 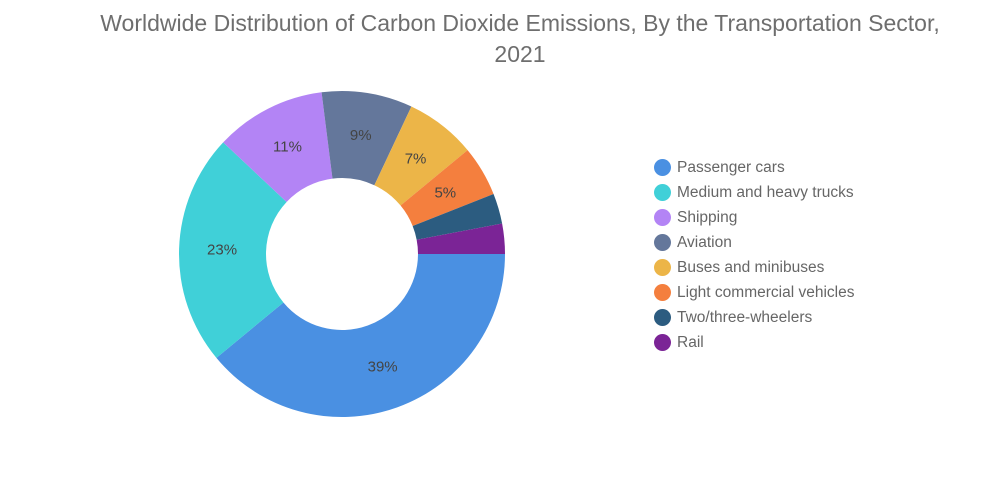 What do you see at coordinates (754, 217) in the screenshot?
I see `legend-item-shipping: Shipping` at bounding box center [754, 217].